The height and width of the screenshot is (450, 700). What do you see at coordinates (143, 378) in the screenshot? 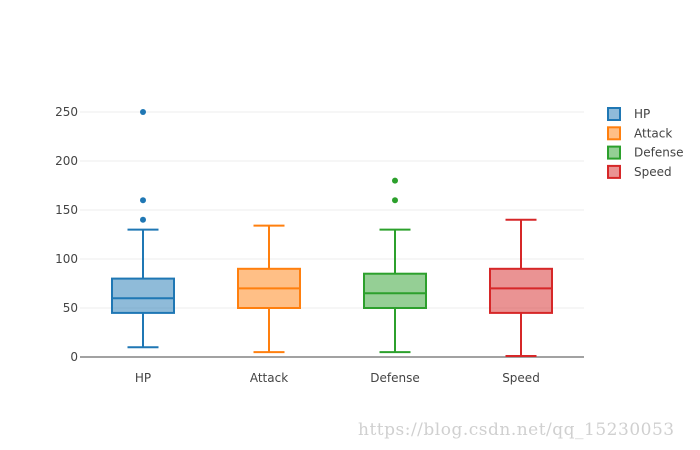
I see `x-tick-label: HP` at bounding box center [143, 378].